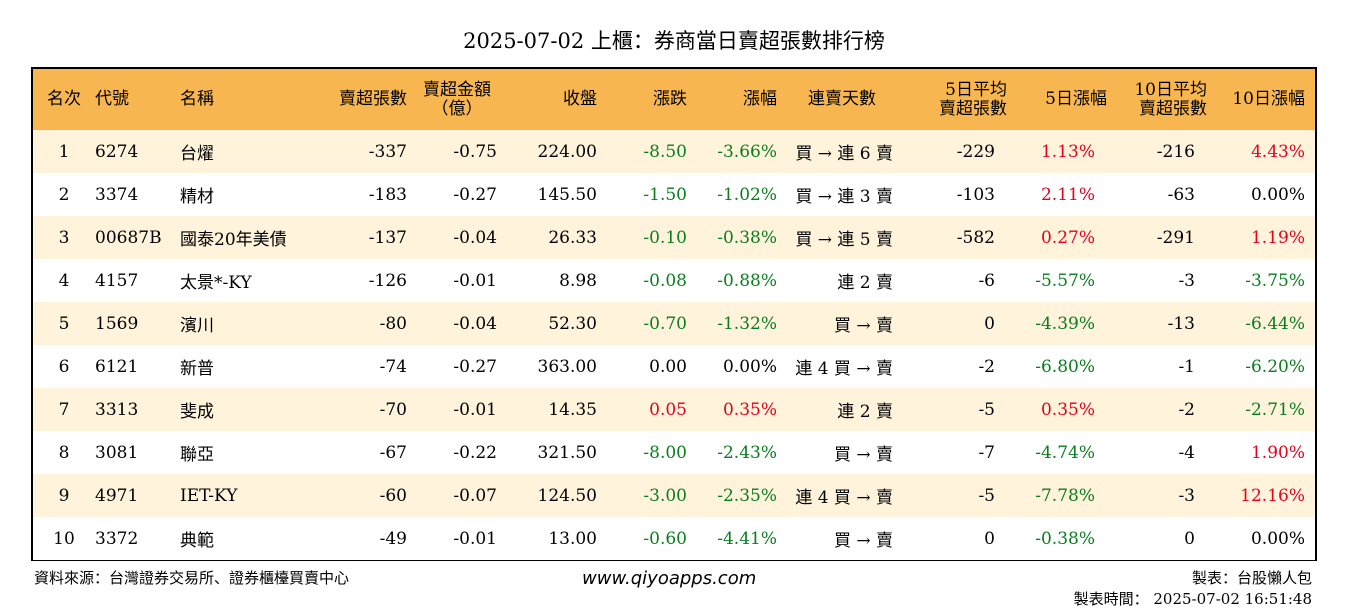 The height and width of the screenshot is (612, 1348). Describe the element at coordinates (665, 237) in the screenshot. I see `cell-change: -0.10` at that location.